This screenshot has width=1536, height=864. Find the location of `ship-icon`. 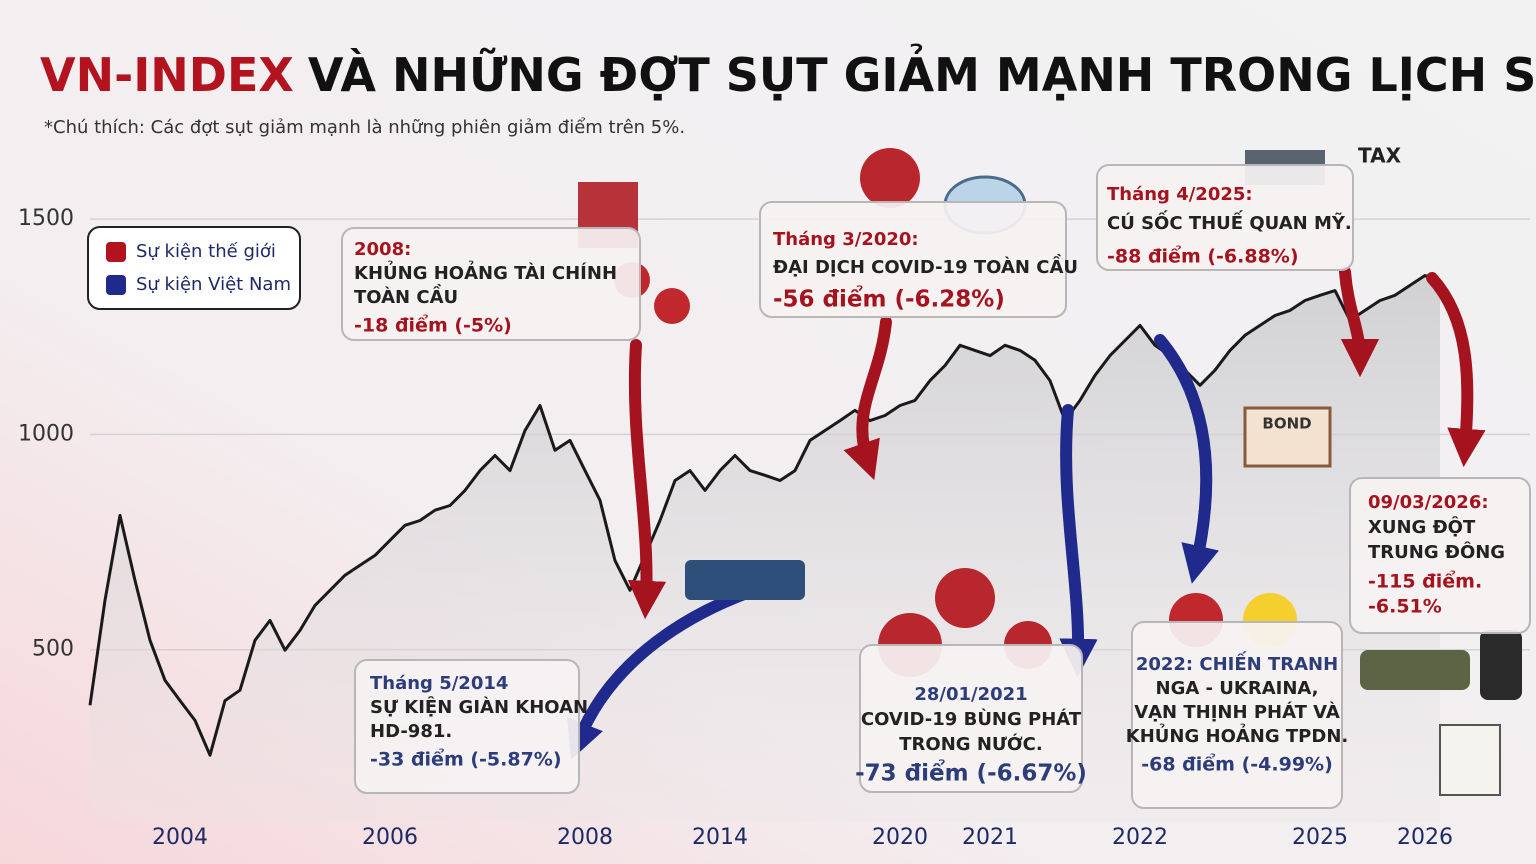

ship-icon is located at coordinates (745, 580).